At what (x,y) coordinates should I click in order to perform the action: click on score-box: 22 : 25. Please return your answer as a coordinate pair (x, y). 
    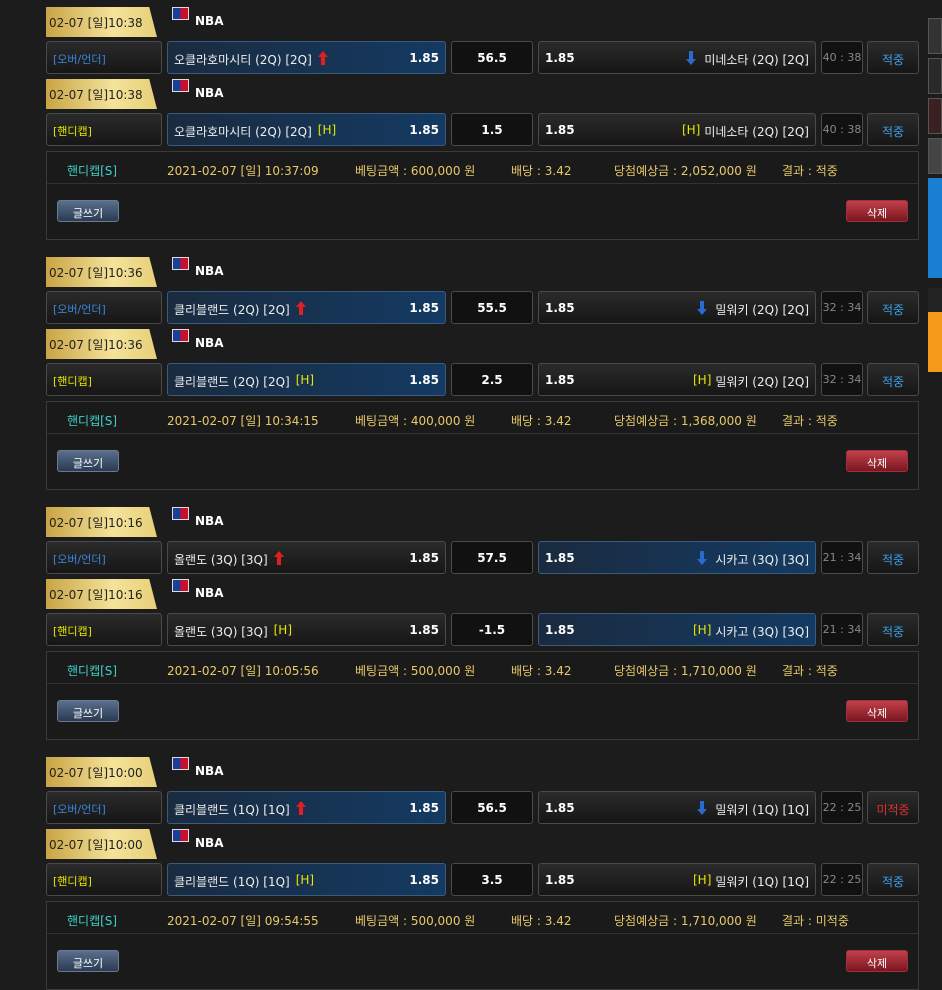
    Looking at the image, I should click on (842, 879).